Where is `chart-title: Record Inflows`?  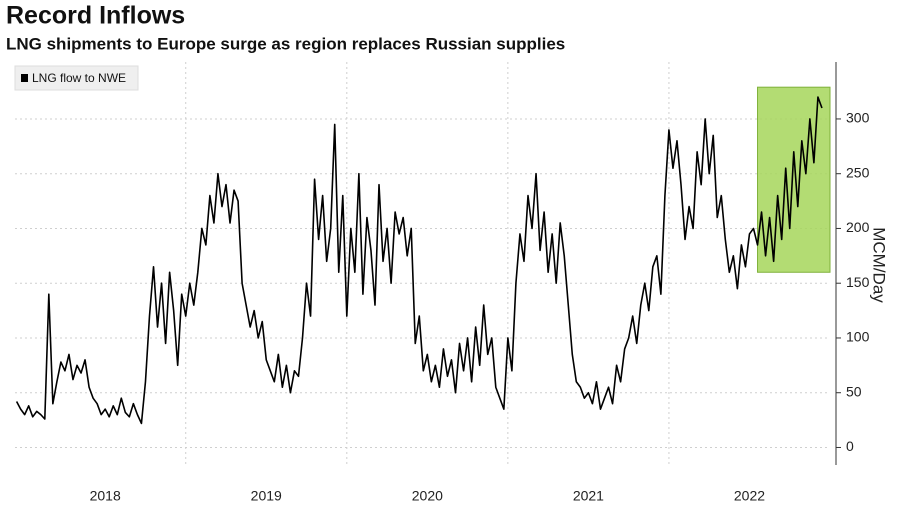
chart-title: Record Inflows is located at coordinates (95, 16).